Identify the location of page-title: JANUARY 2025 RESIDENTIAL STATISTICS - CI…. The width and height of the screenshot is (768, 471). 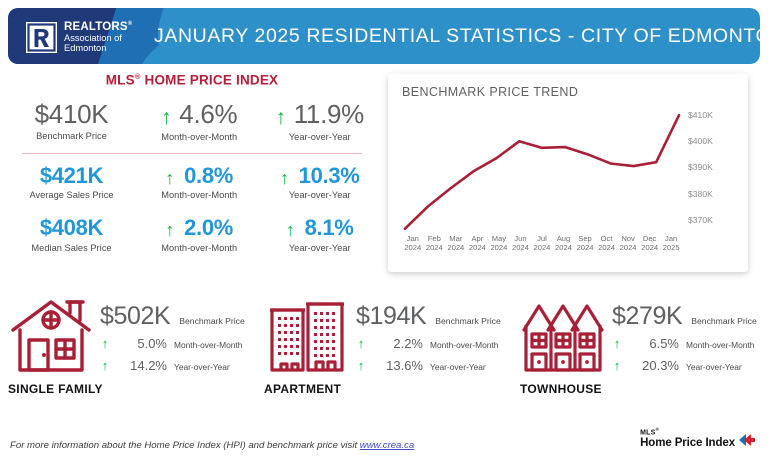
(457, 35).